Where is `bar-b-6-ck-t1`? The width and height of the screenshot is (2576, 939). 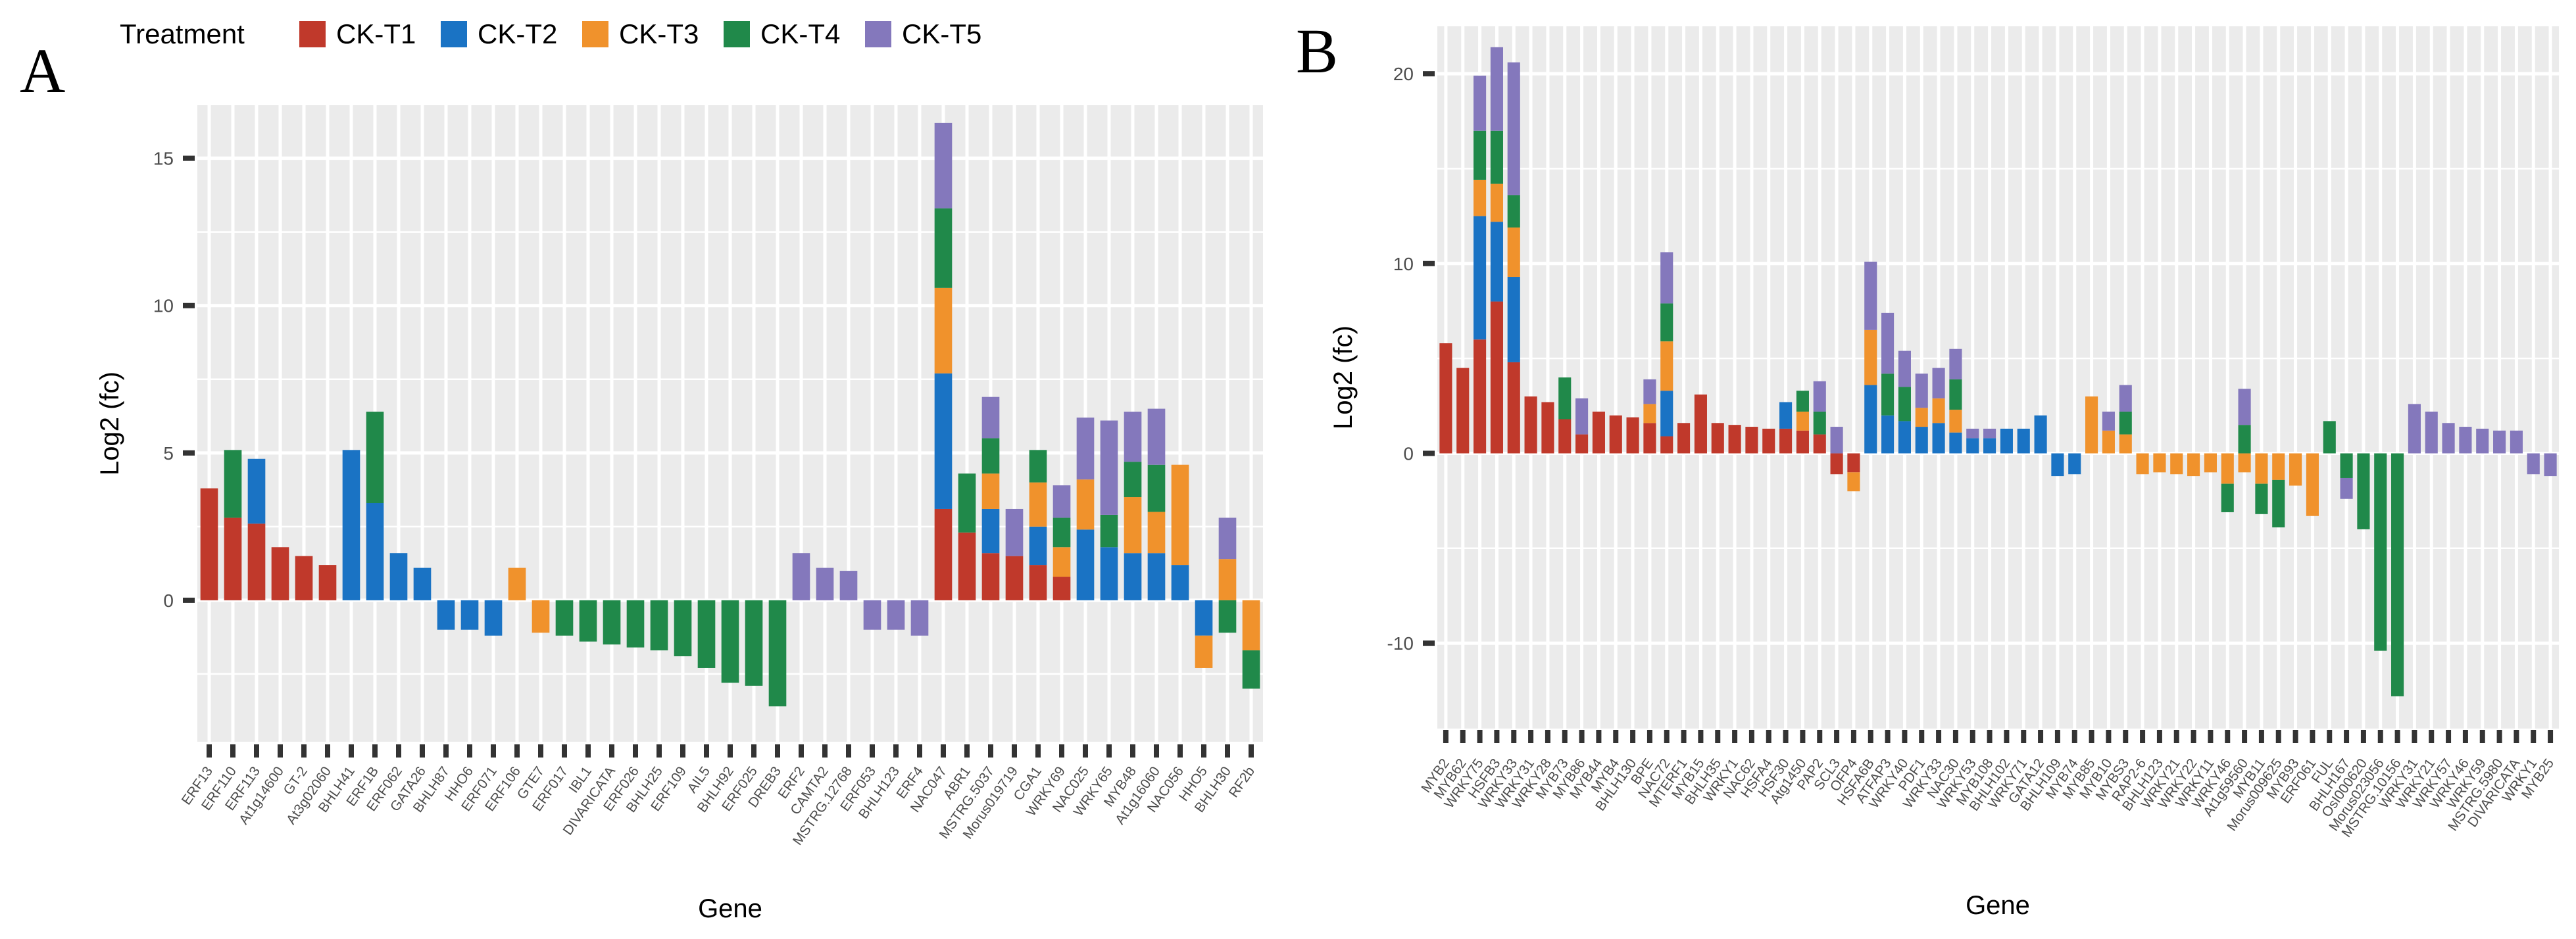
bar-b-6-ck-t1 is located at coordinates (1547, 428).